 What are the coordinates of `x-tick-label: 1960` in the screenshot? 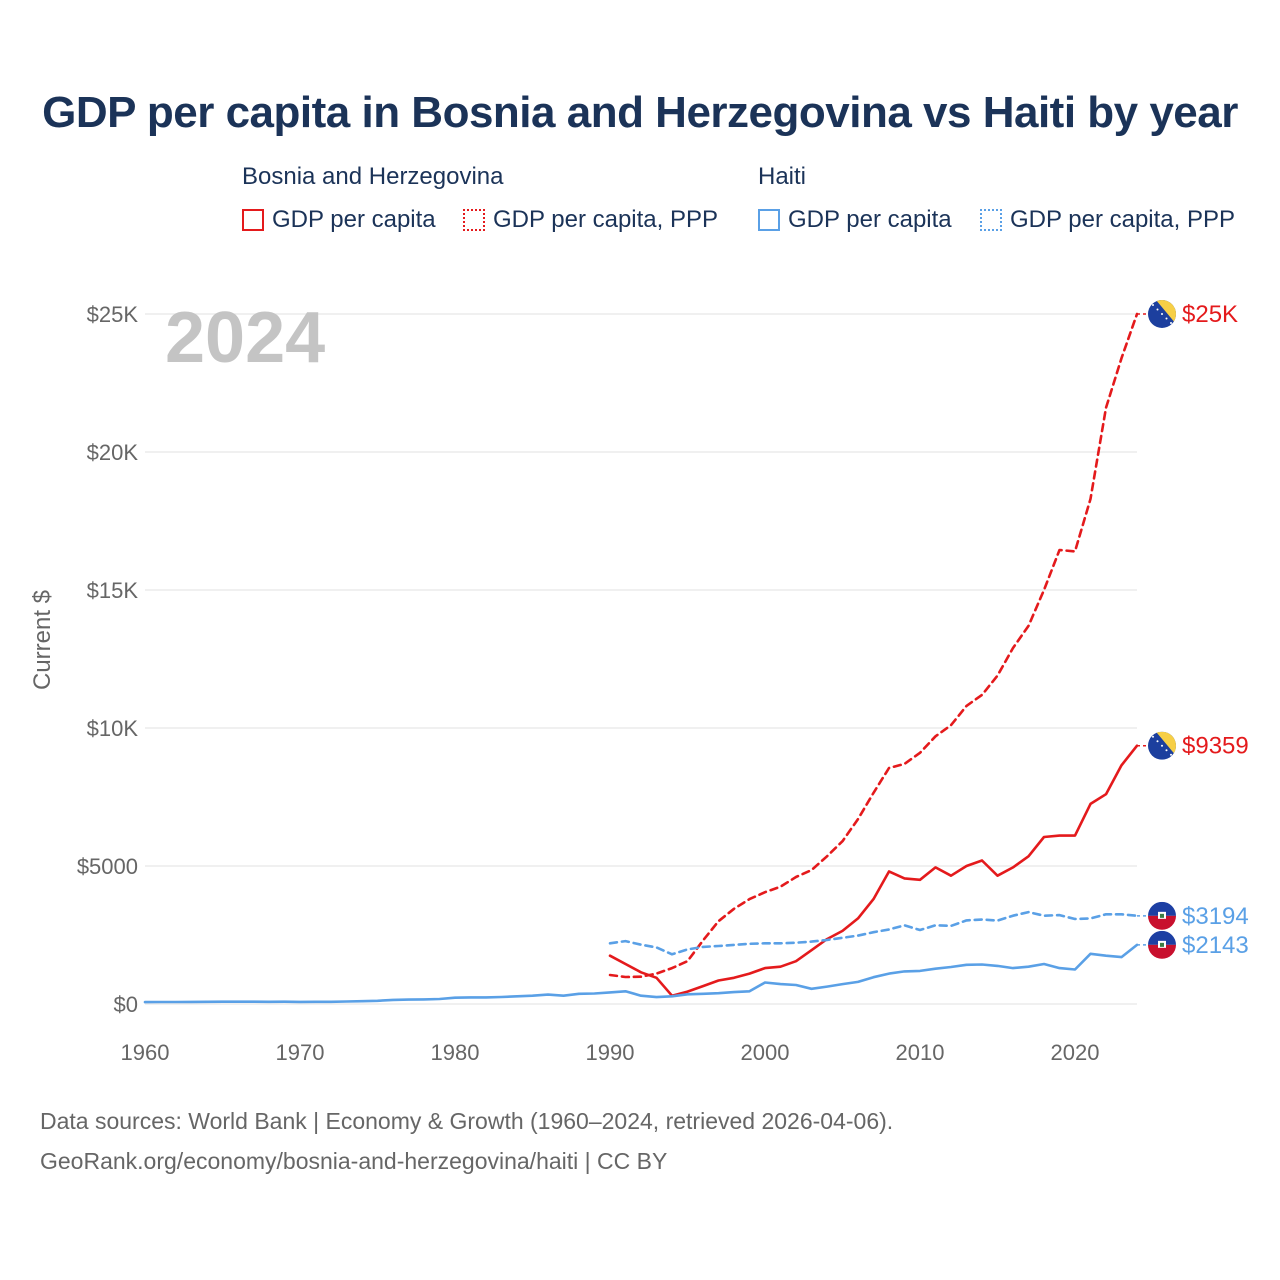 It's located at (145, 1052).